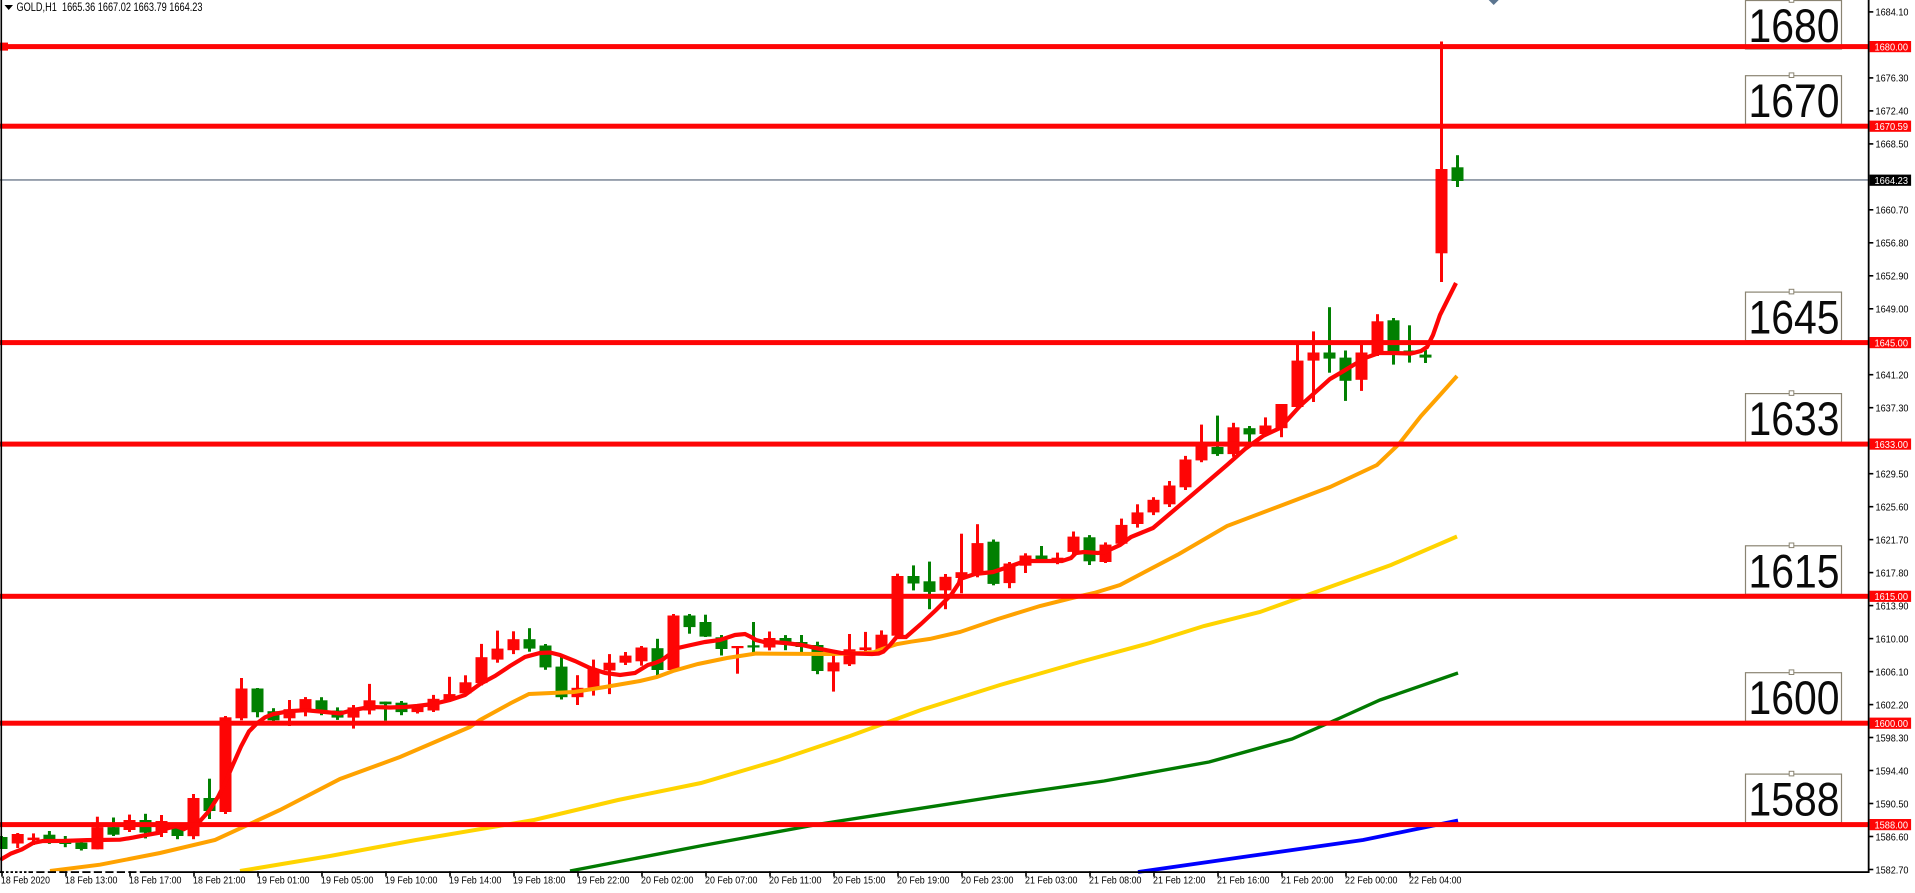 The image size is (1915, 893). I want to click on svg-text: 20 Feb 02:00, so click(667, 880).